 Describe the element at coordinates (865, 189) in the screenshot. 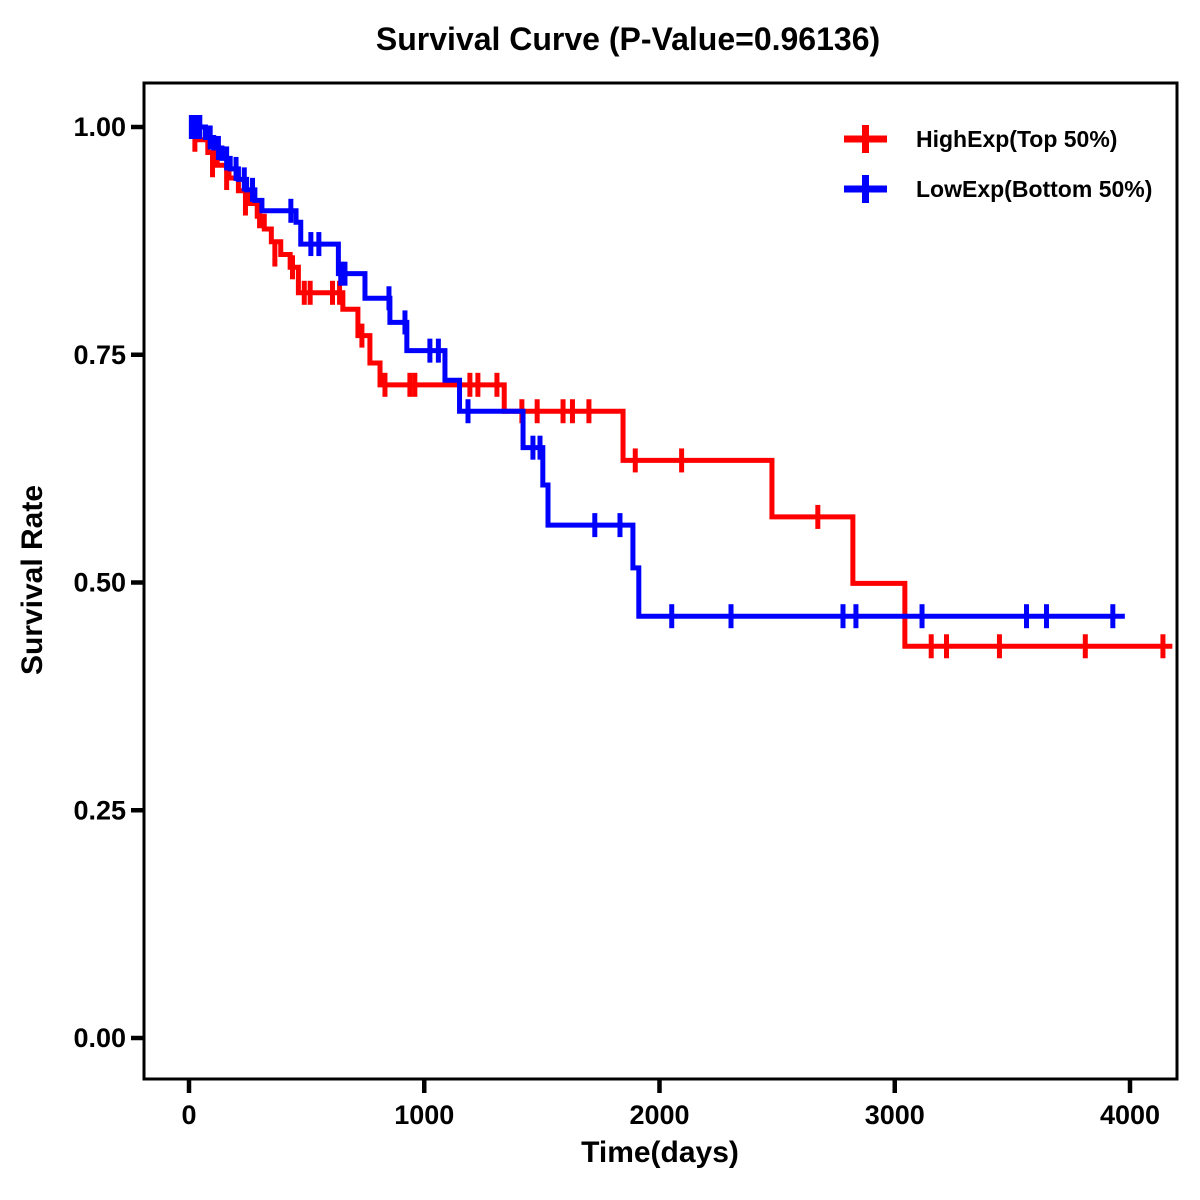

I see `legend-marker-lowexp-plus-icon` at that location.